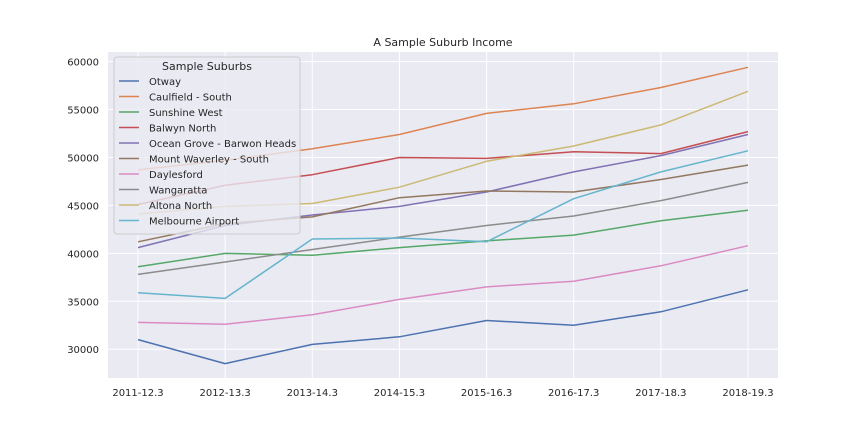 The image size is (864, 432). I want to click on y-tick-label: 40000, so click(83, 254).